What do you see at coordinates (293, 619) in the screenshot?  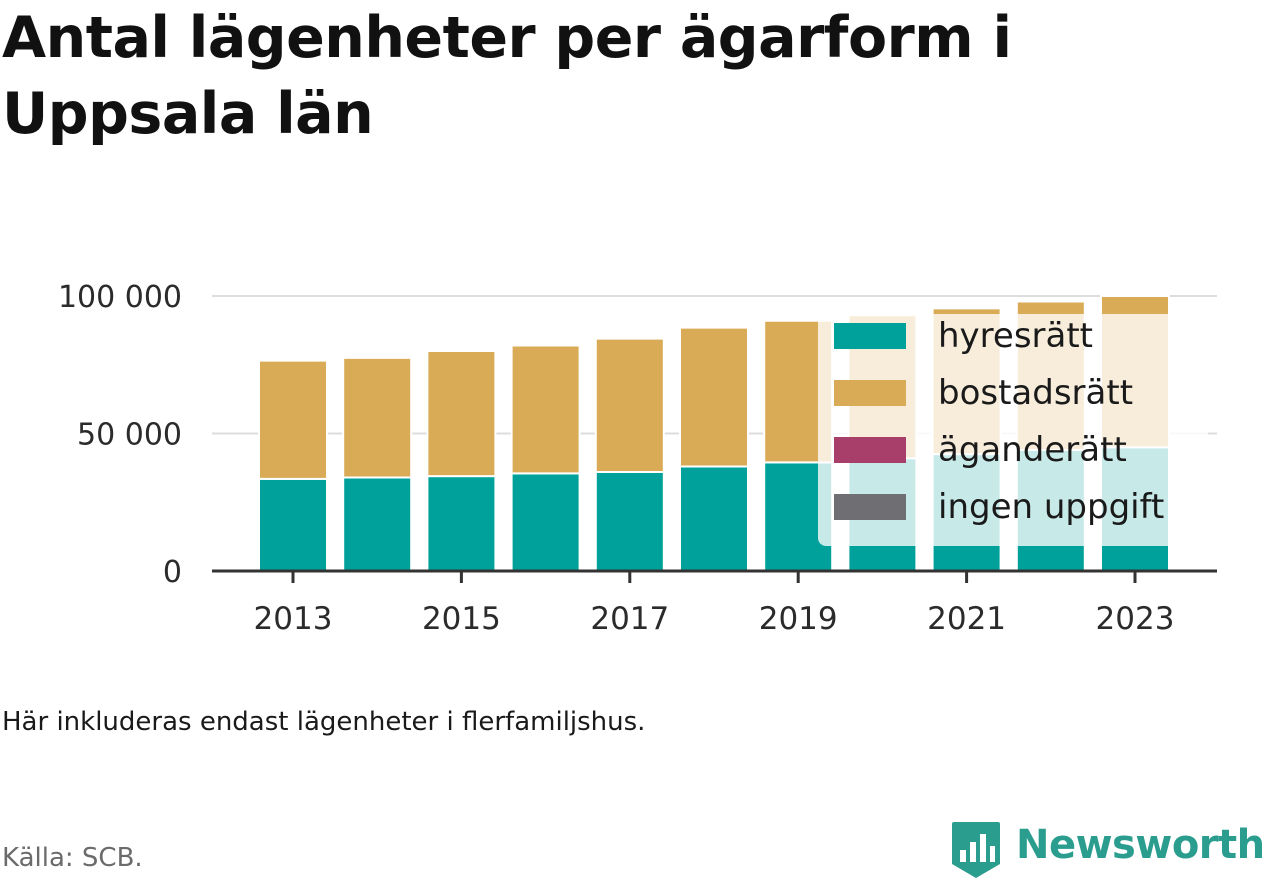 I see `x-tick-label: 2013` at bounding box center [293, 619].